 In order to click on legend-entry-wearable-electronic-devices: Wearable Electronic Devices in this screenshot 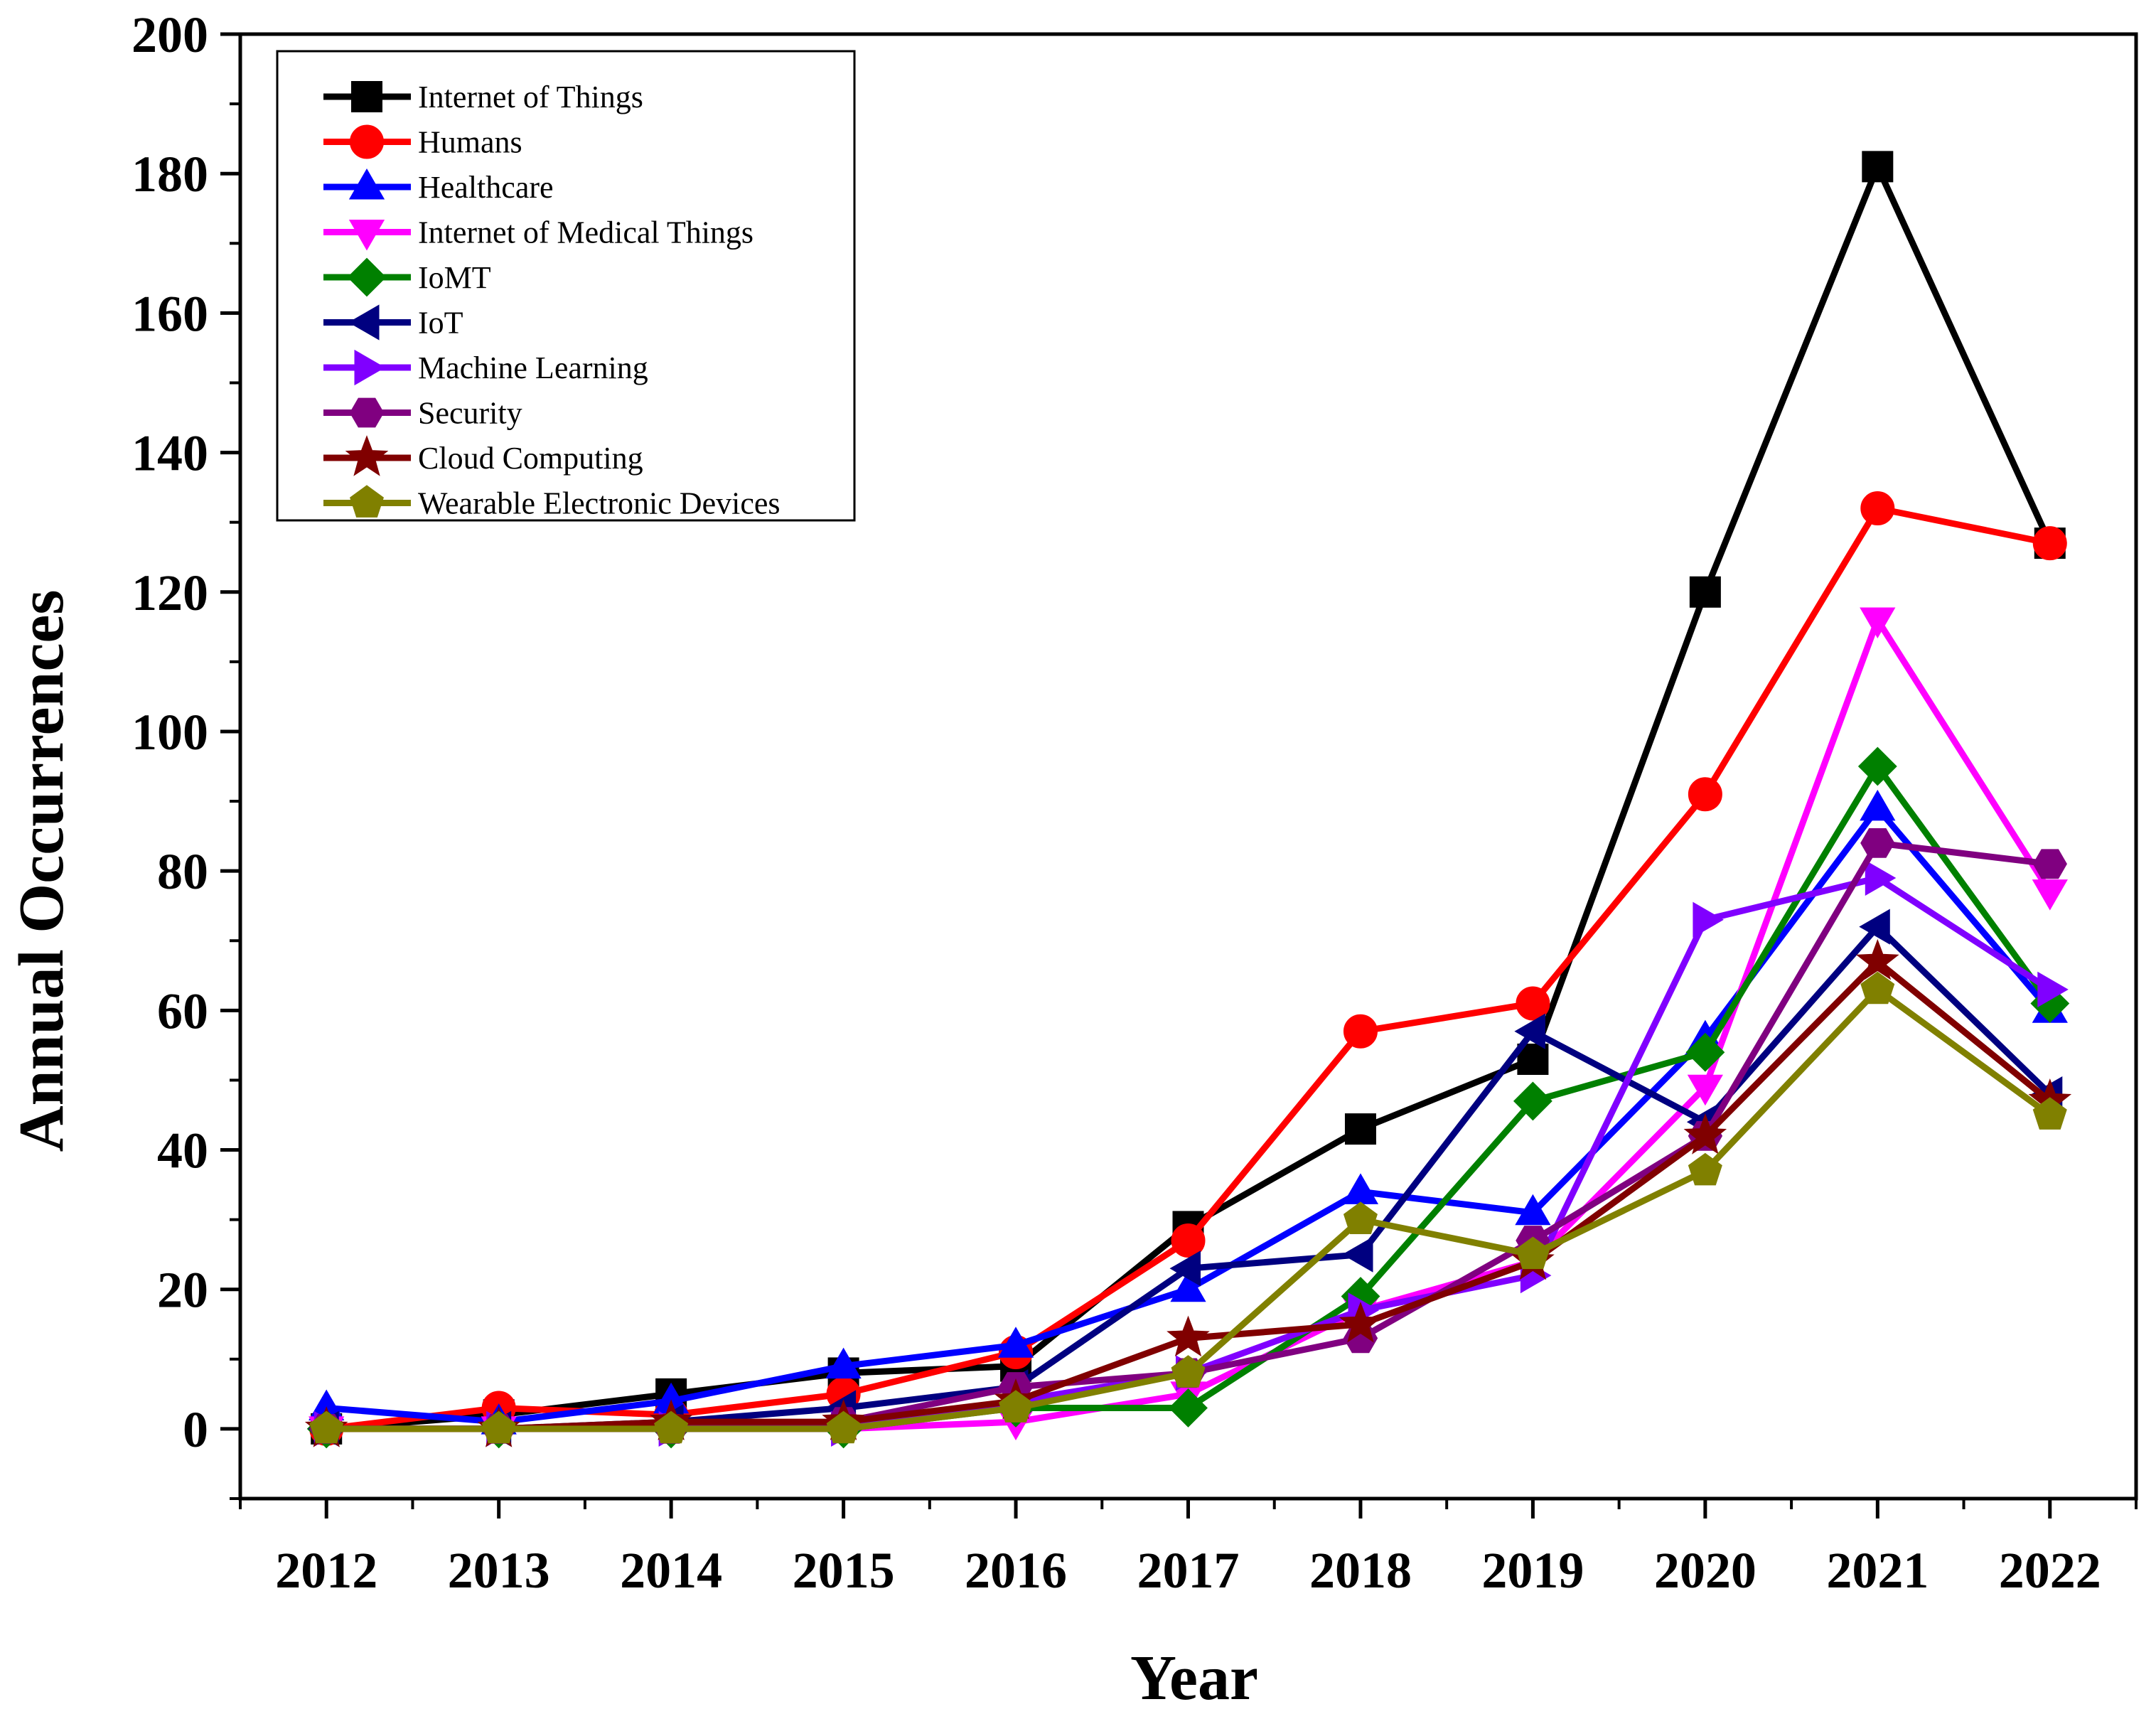, I will do `click(552, 503)`.